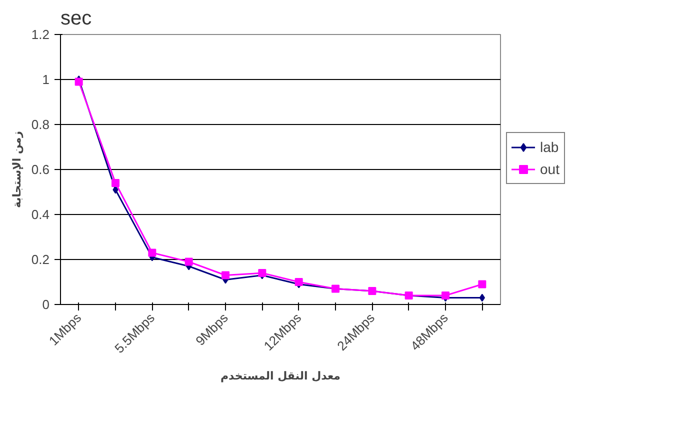  Describe the element at coordinates (40, 169) in the screenshot. I see `y-tick-label: 0.6` at that location.